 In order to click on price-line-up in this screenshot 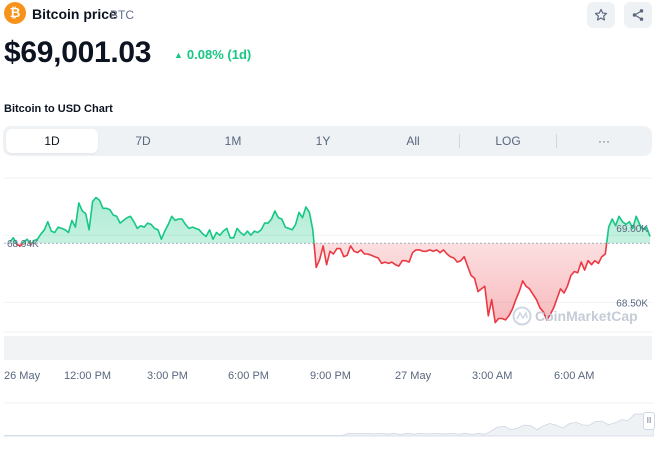, I will do `click(330, 220)`.